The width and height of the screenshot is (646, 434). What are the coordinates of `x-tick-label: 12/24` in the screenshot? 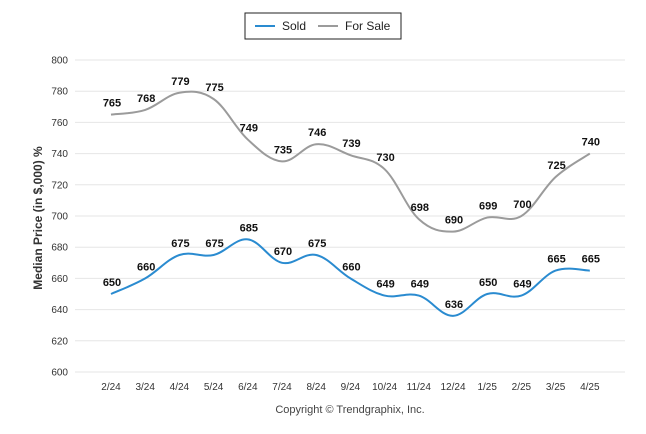 It's located at (452, 387).